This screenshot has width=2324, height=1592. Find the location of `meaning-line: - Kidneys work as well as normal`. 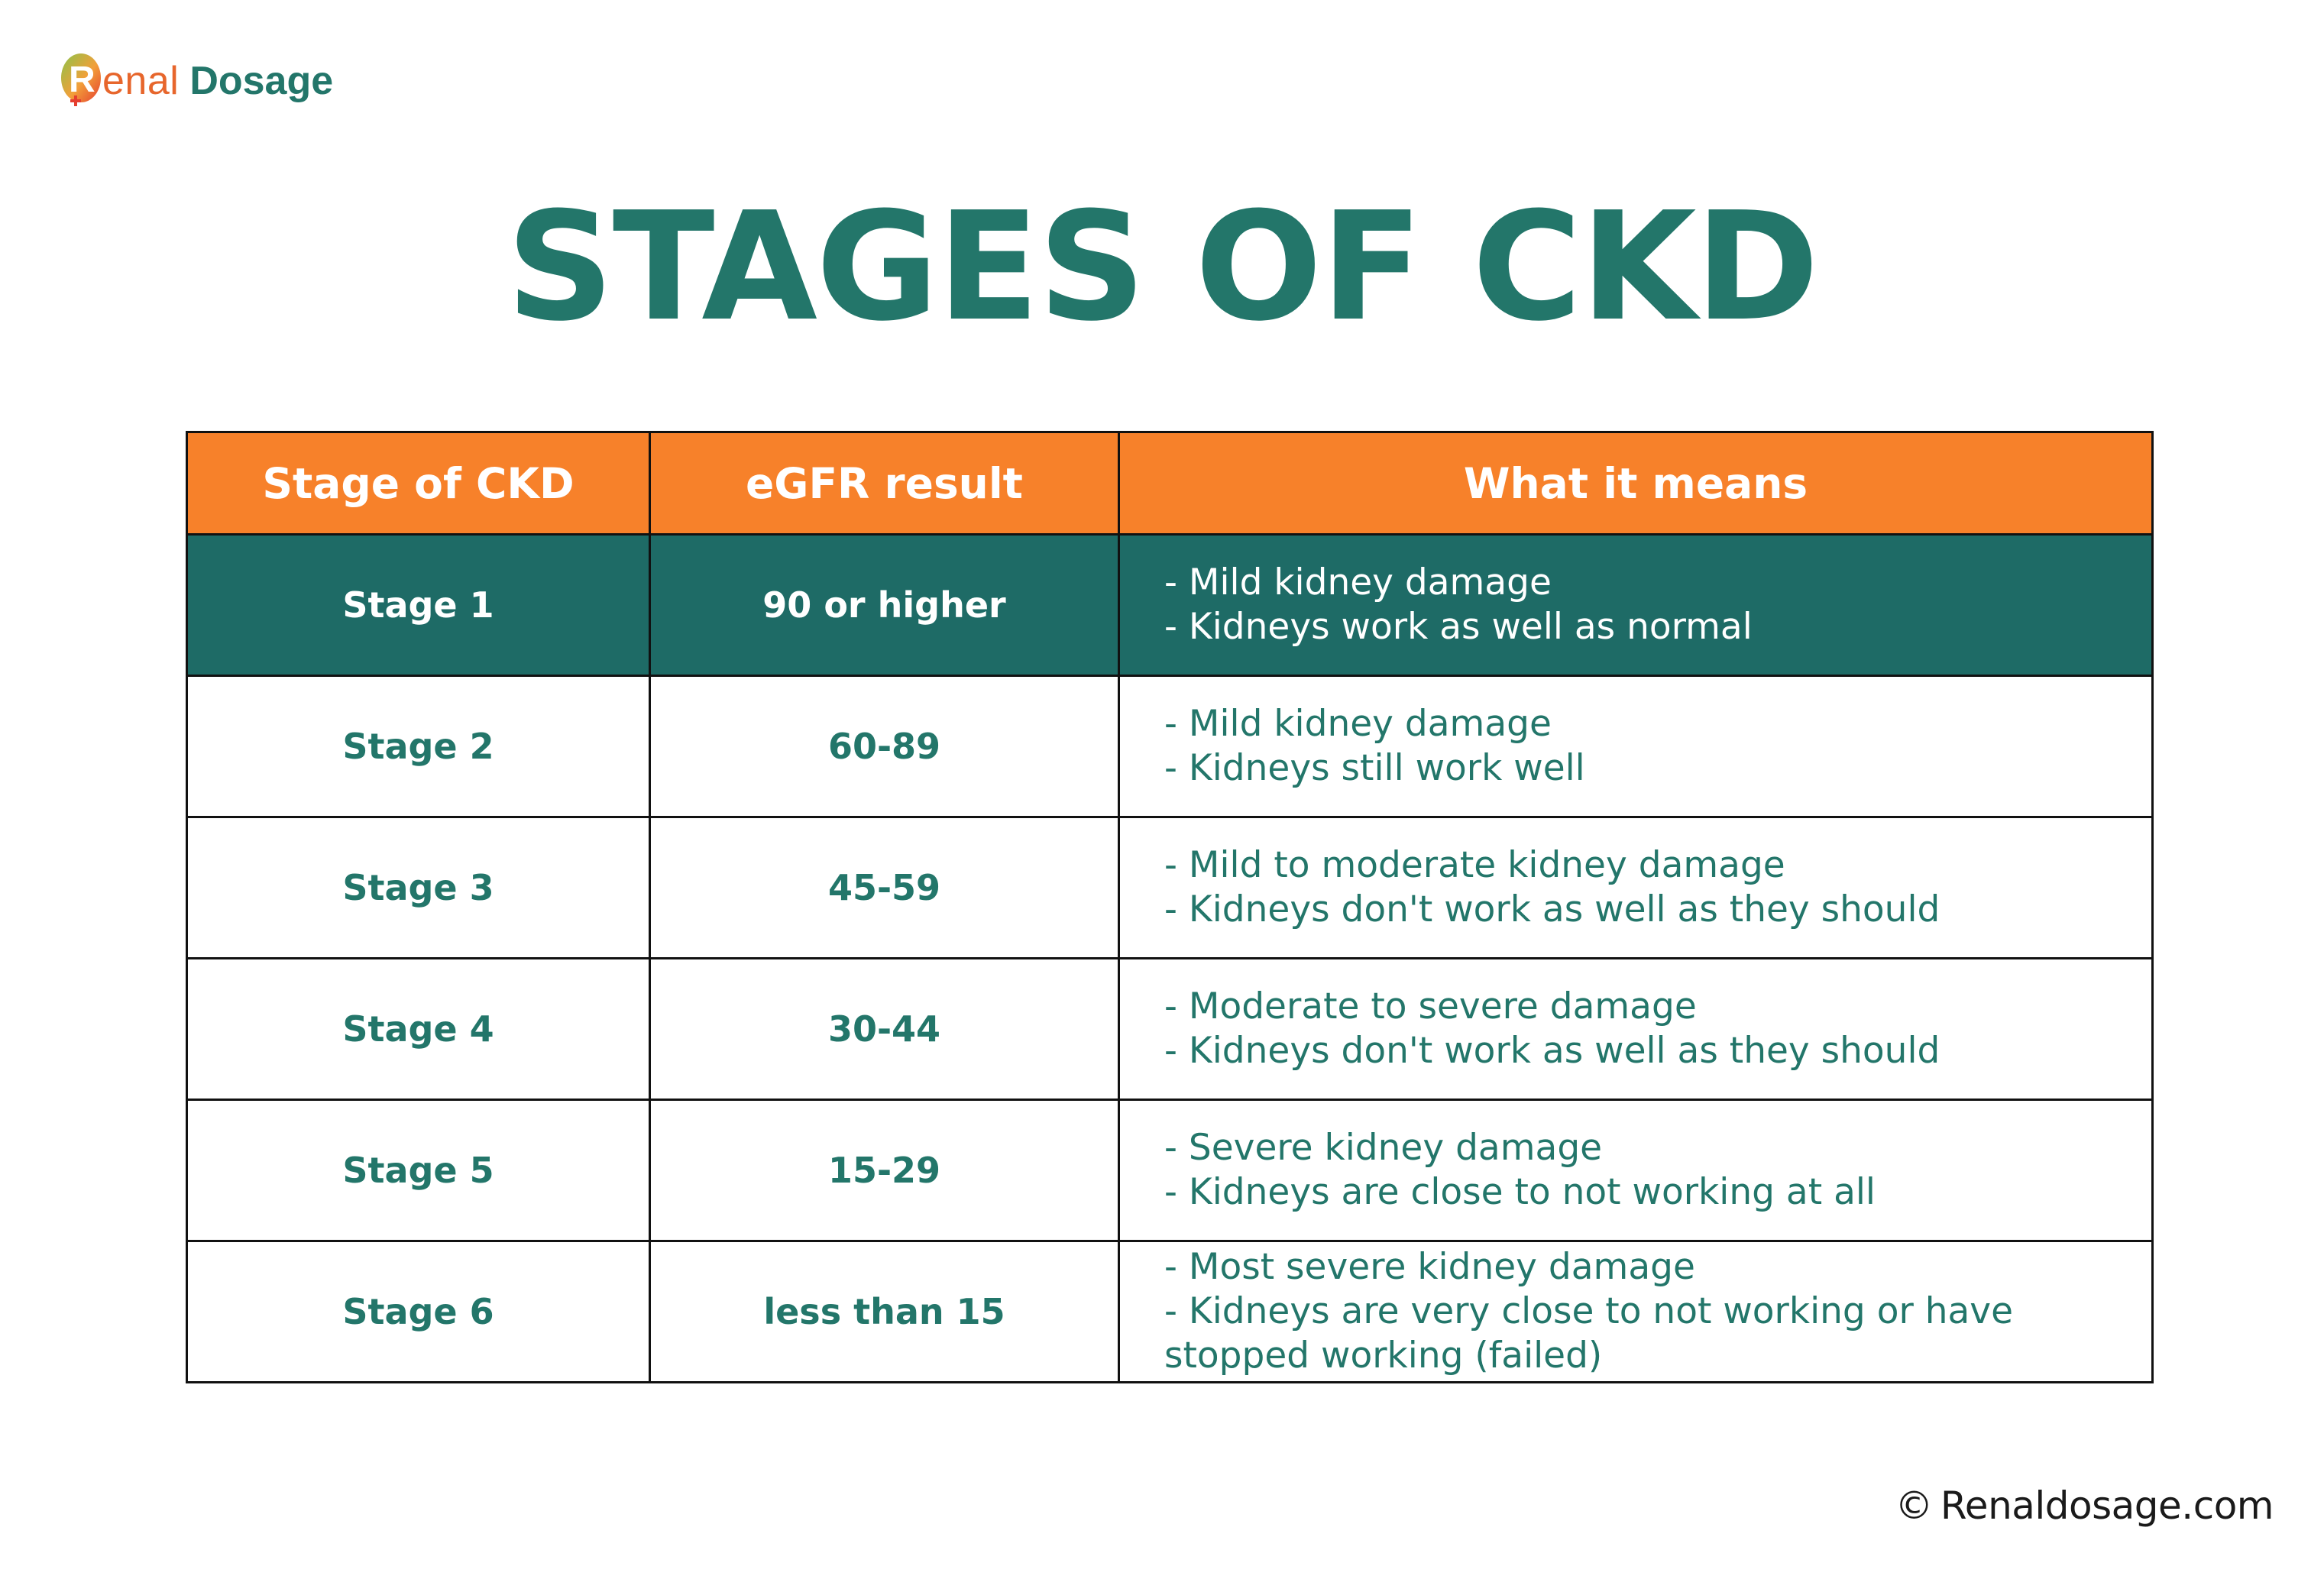

meaning-line: - Kidneys work as well as normal is located at coordinates (1458, 627).